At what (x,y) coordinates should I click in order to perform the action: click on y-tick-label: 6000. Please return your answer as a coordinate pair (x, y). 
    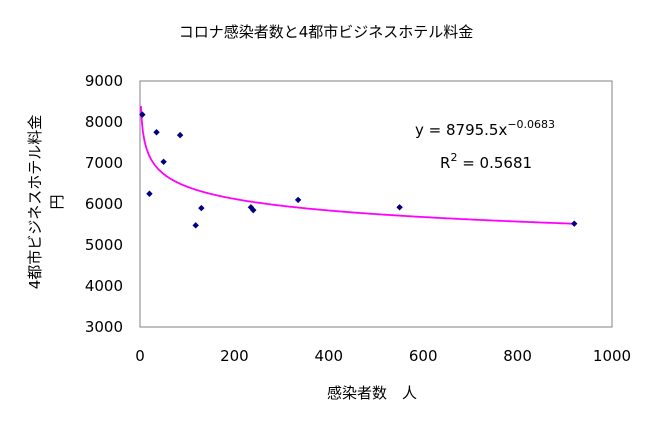
    Looking at the image, I should click on (104, 204).